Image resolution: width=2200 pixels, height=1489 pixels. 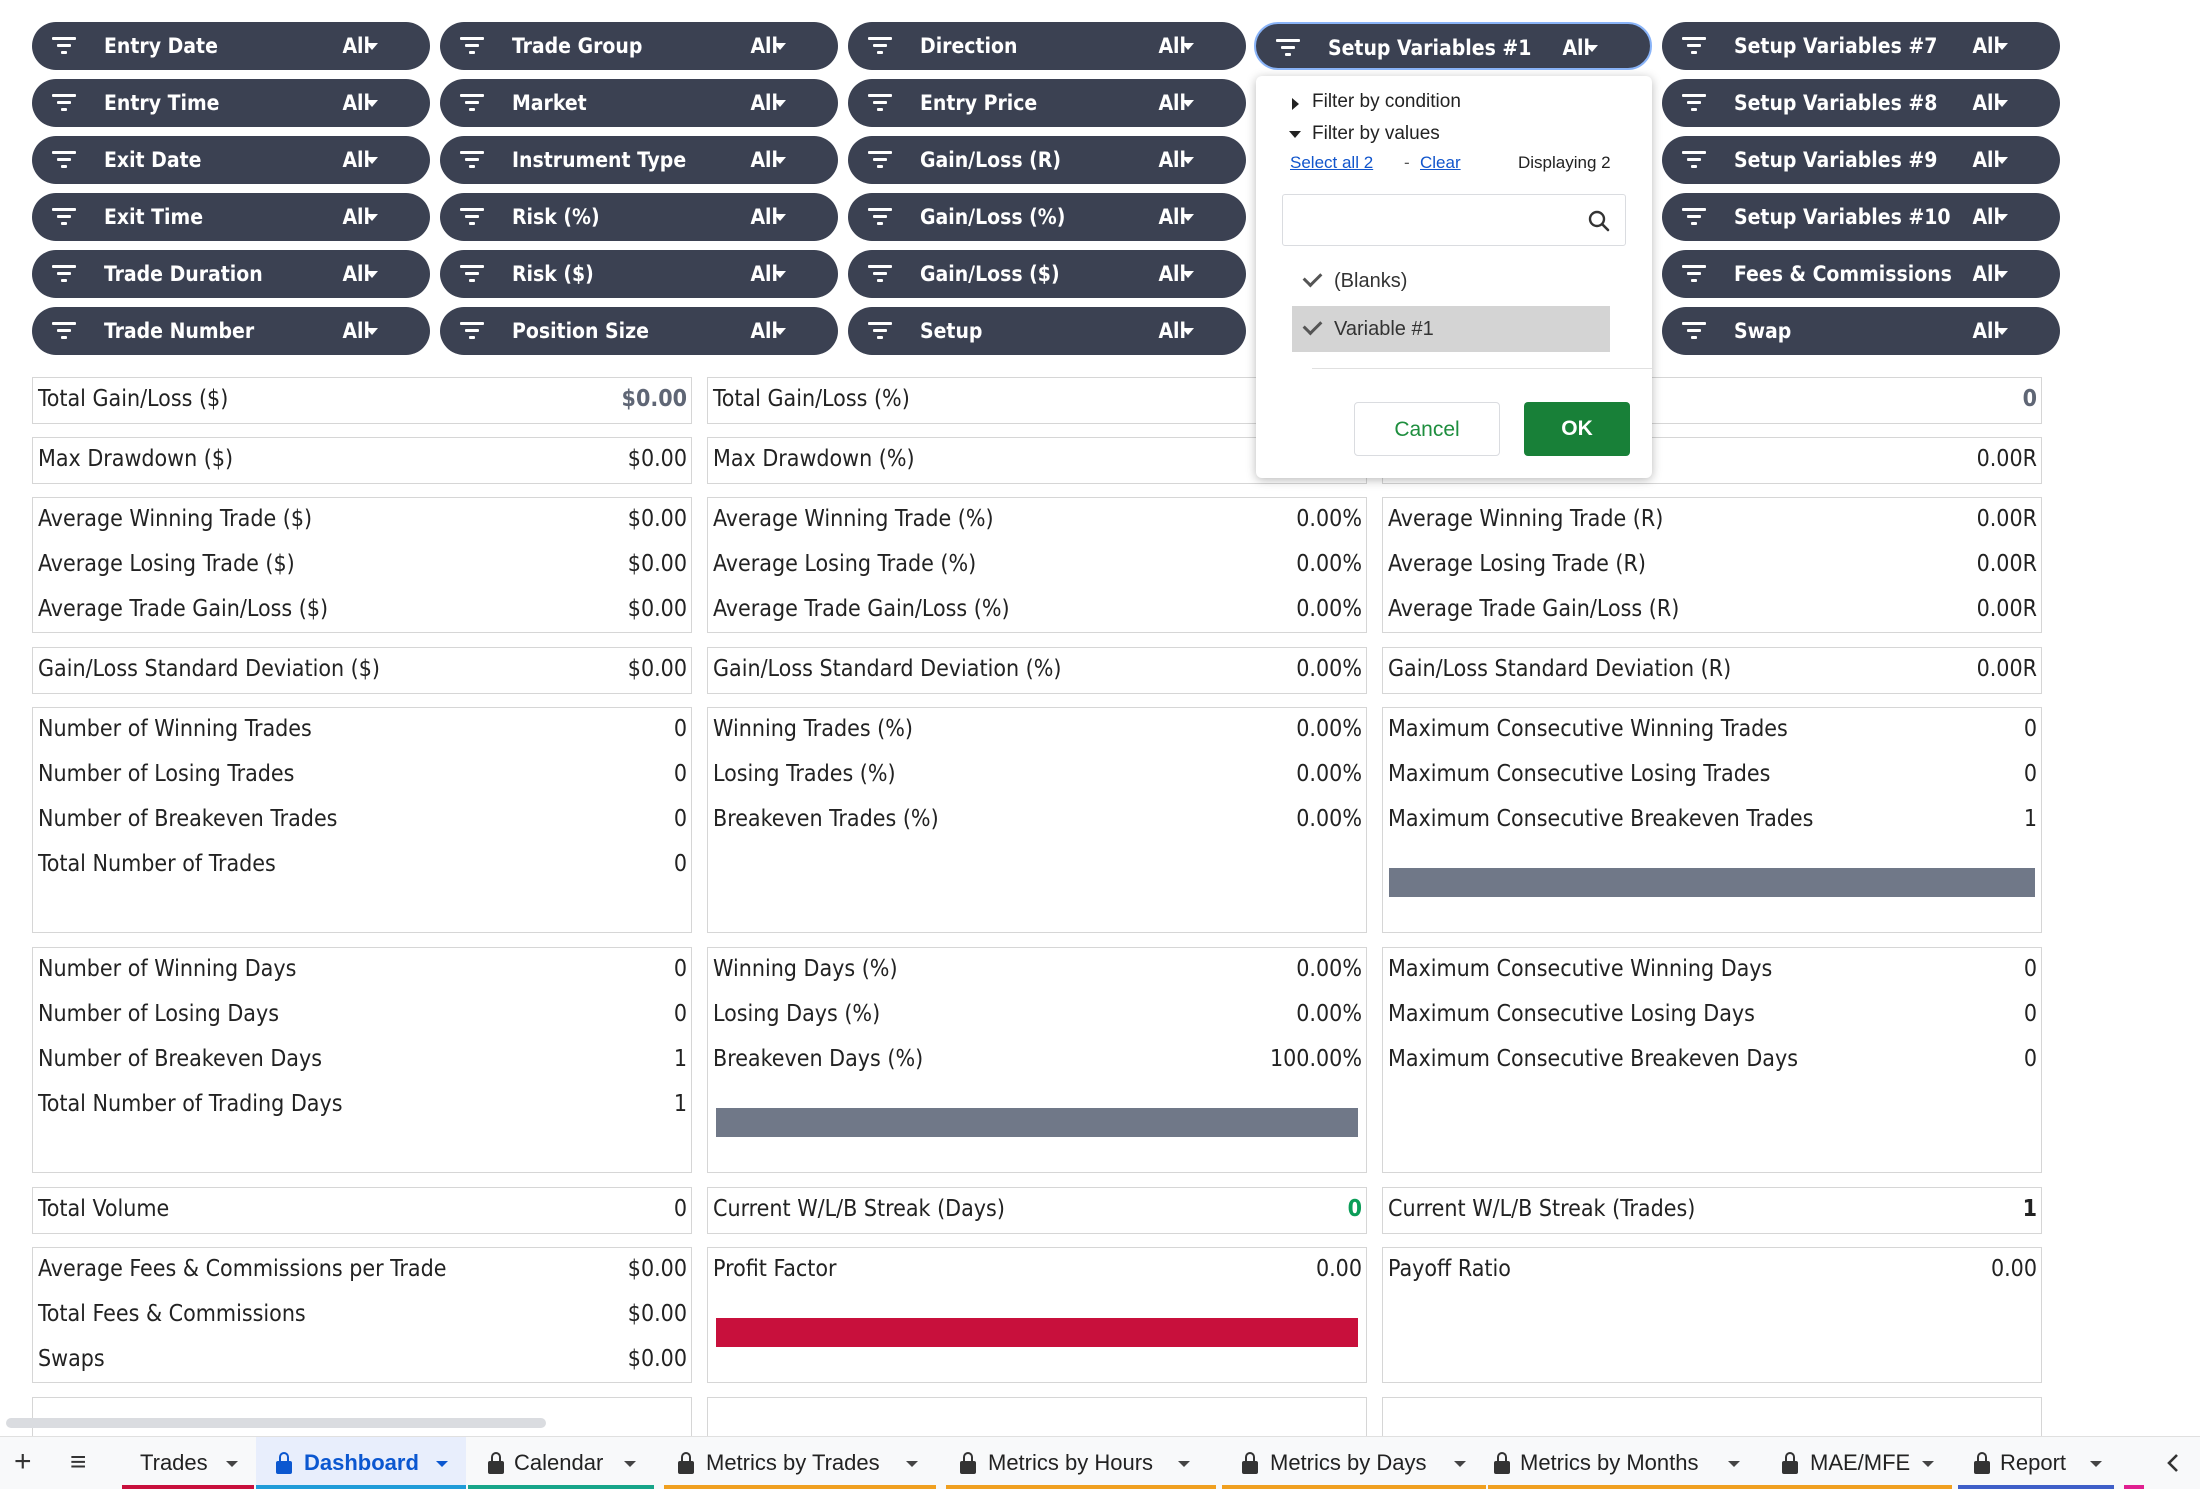 I want to click on ok-button: OK, so click(x=1577, y=429).